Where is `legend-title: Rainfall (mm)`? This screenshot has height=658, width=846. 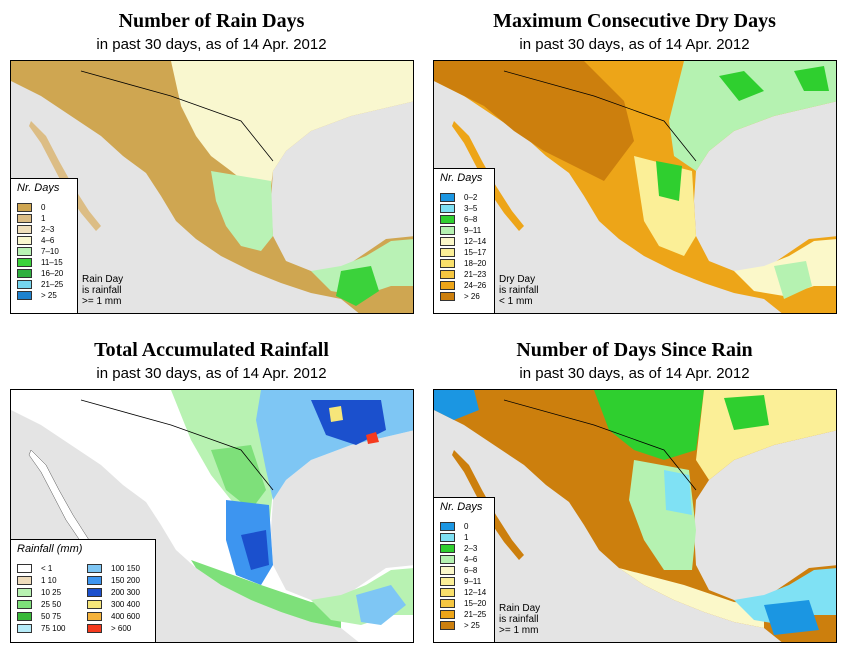 legend-title: Rainfall (mm) is located at coordinates (50, 549).